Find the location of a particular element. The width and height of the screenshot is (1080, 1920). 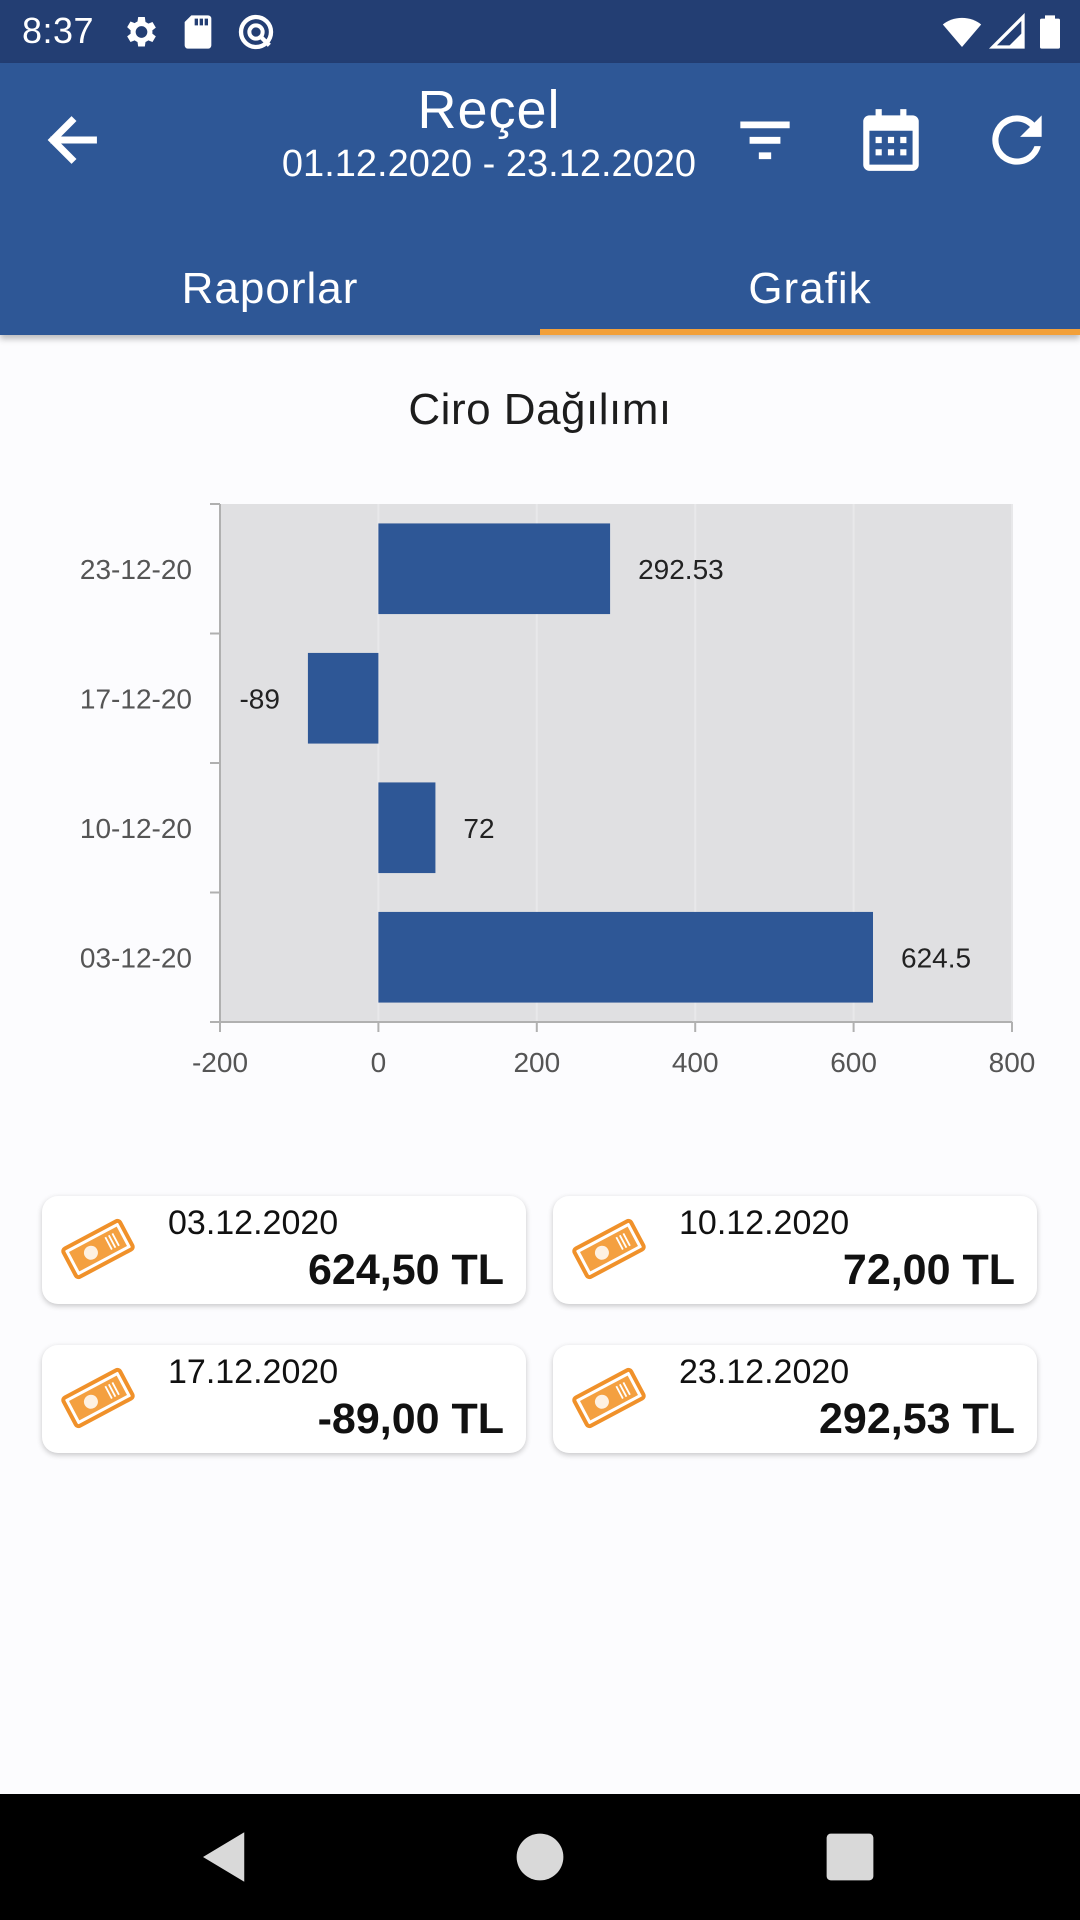

card-amount: 292,53 TL is located at coordinates (917, 1419).